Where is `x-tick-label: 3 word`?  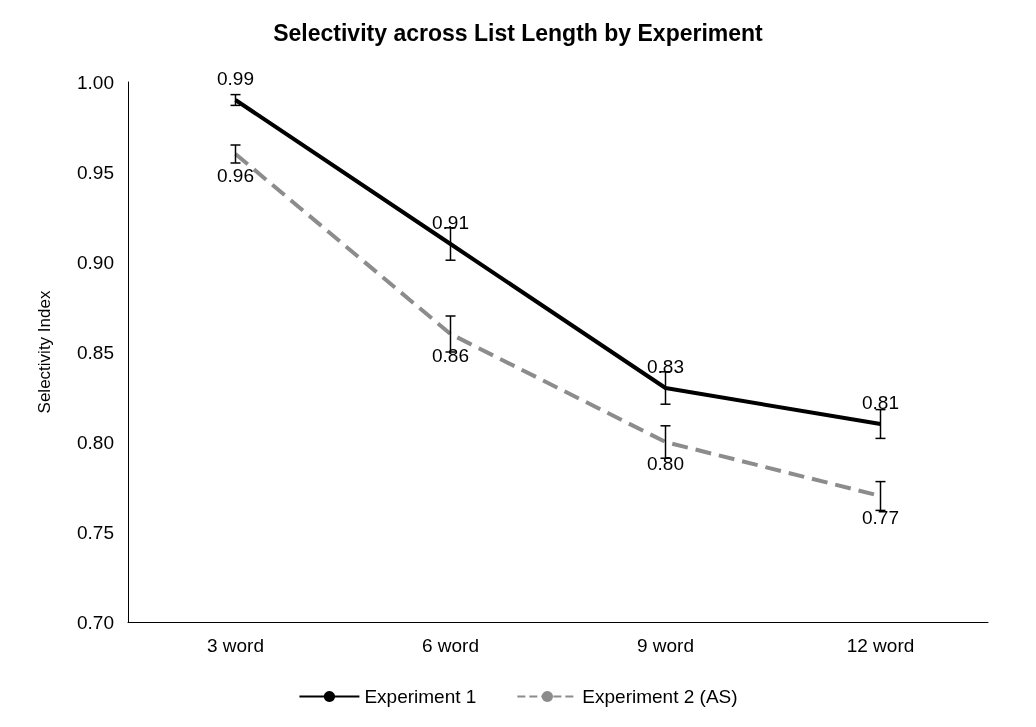
x-tick-label: 3 word is located at coordinates (235, 645).